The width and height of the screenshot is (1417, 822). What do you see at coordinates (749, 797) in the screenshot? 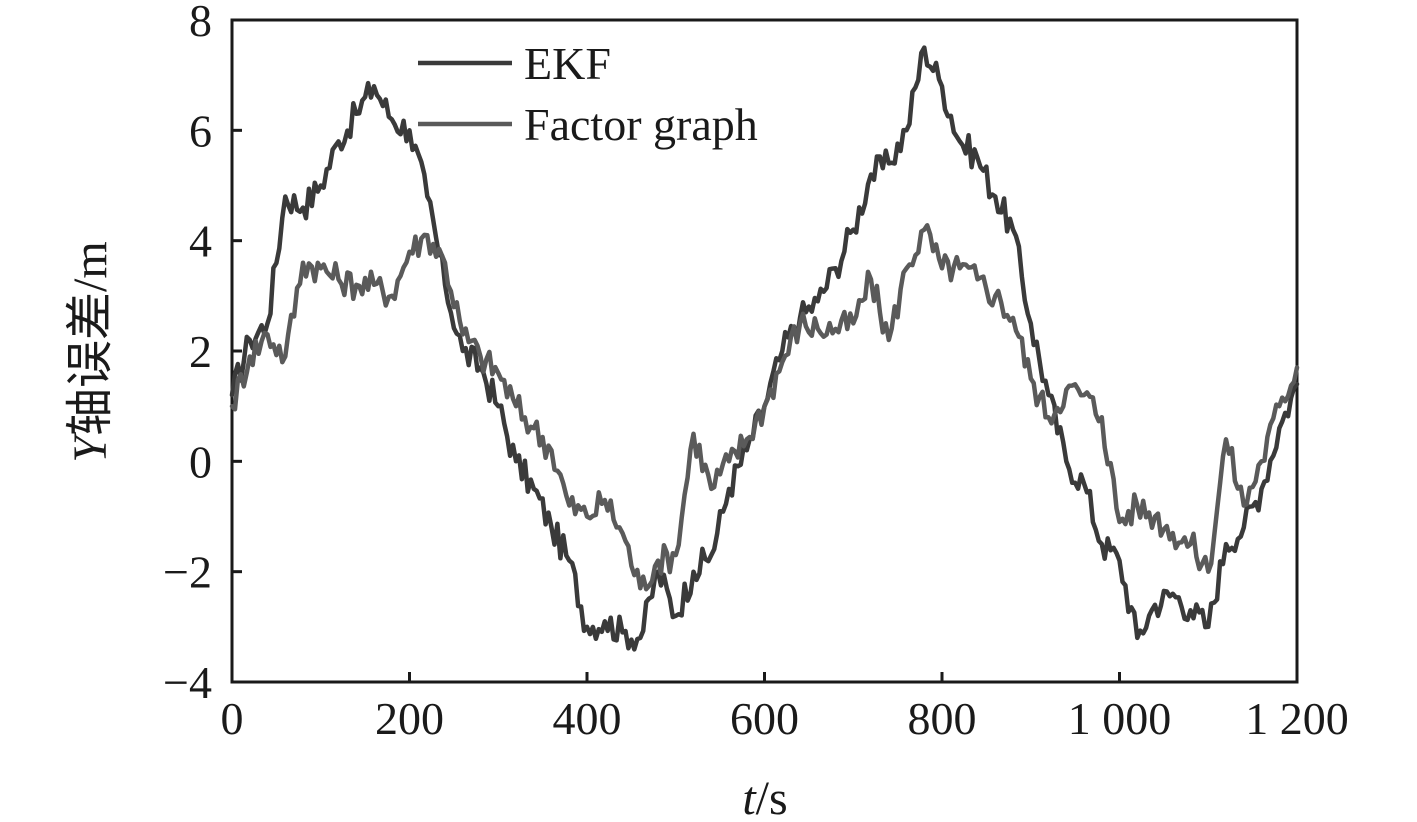
I see `x-axis-title-italic: t` at bounding box center [749, 797].